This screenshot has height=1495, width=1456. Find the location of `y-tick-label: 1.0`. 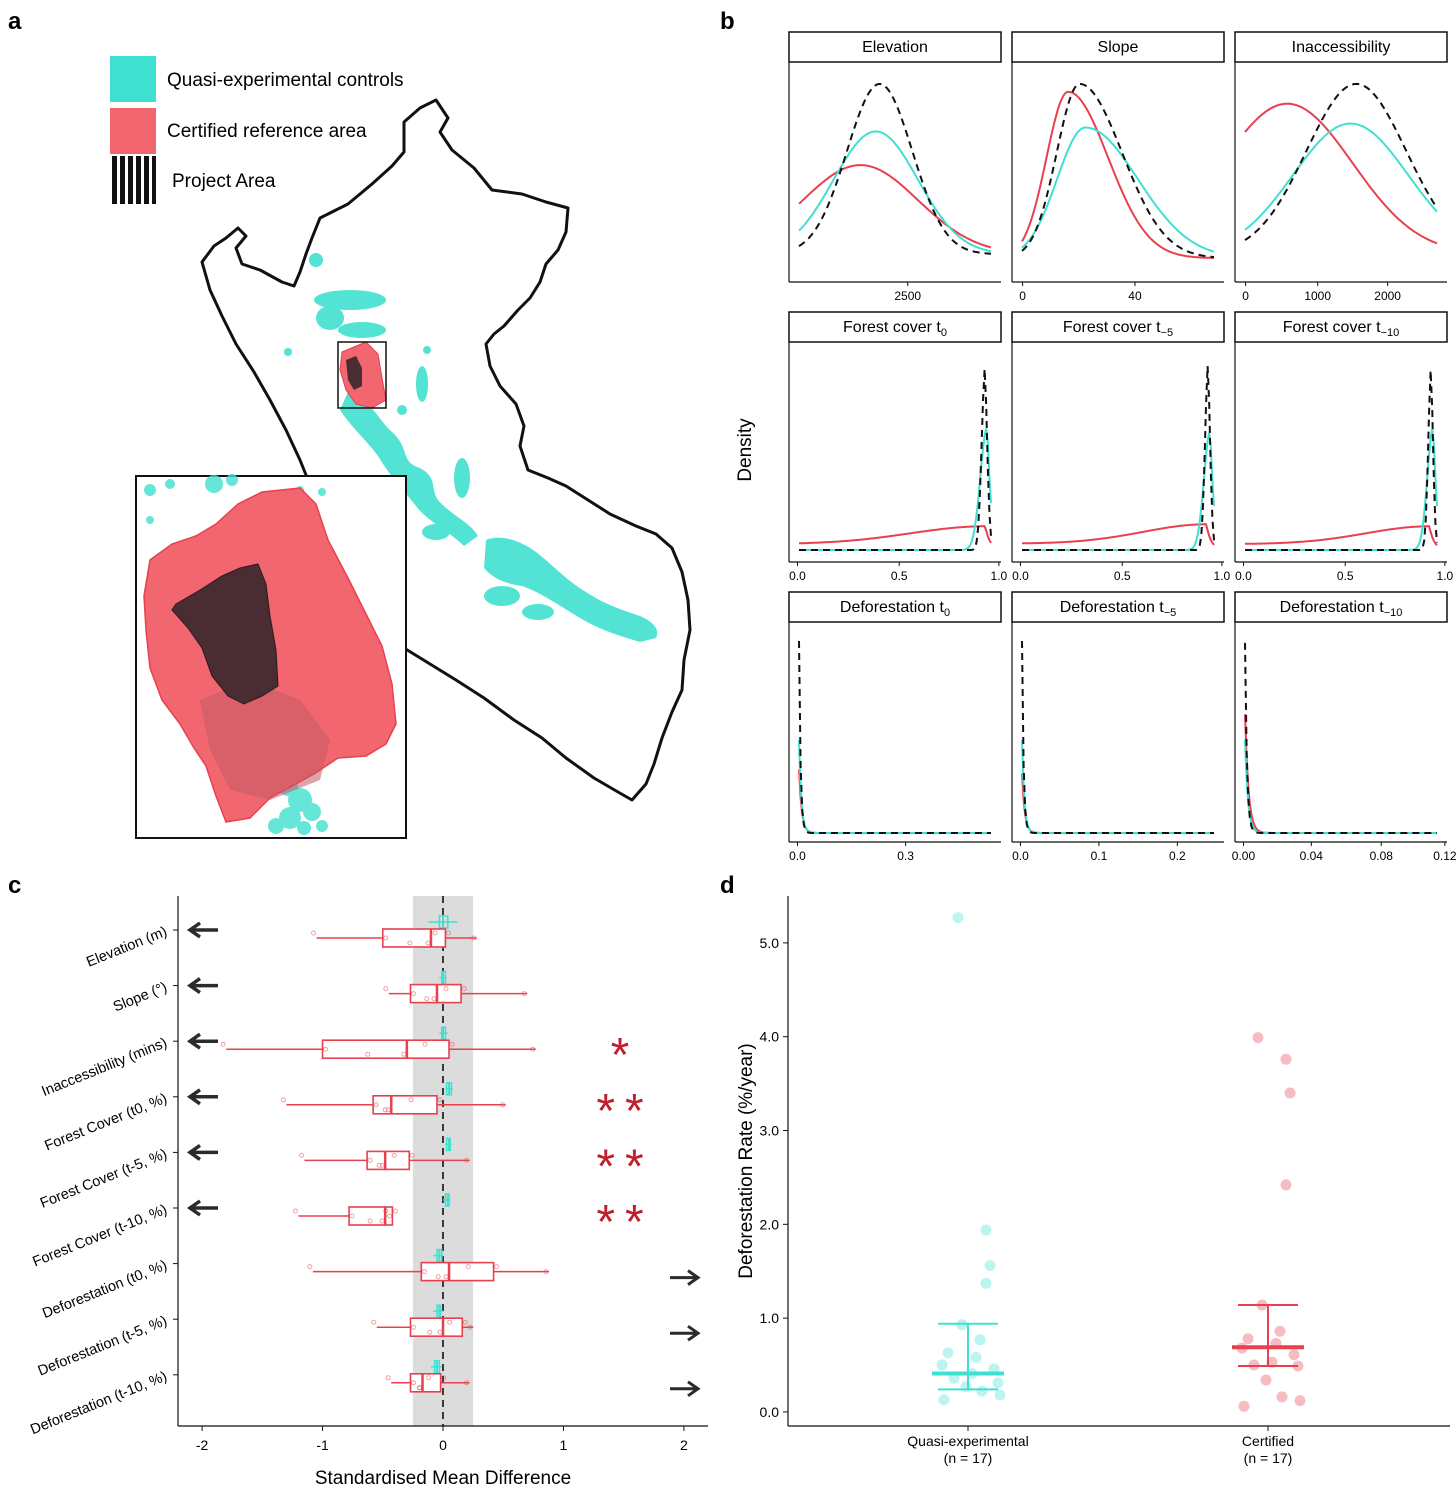

y-tick-label: 1.0 is located at coordinates (770, 1318).